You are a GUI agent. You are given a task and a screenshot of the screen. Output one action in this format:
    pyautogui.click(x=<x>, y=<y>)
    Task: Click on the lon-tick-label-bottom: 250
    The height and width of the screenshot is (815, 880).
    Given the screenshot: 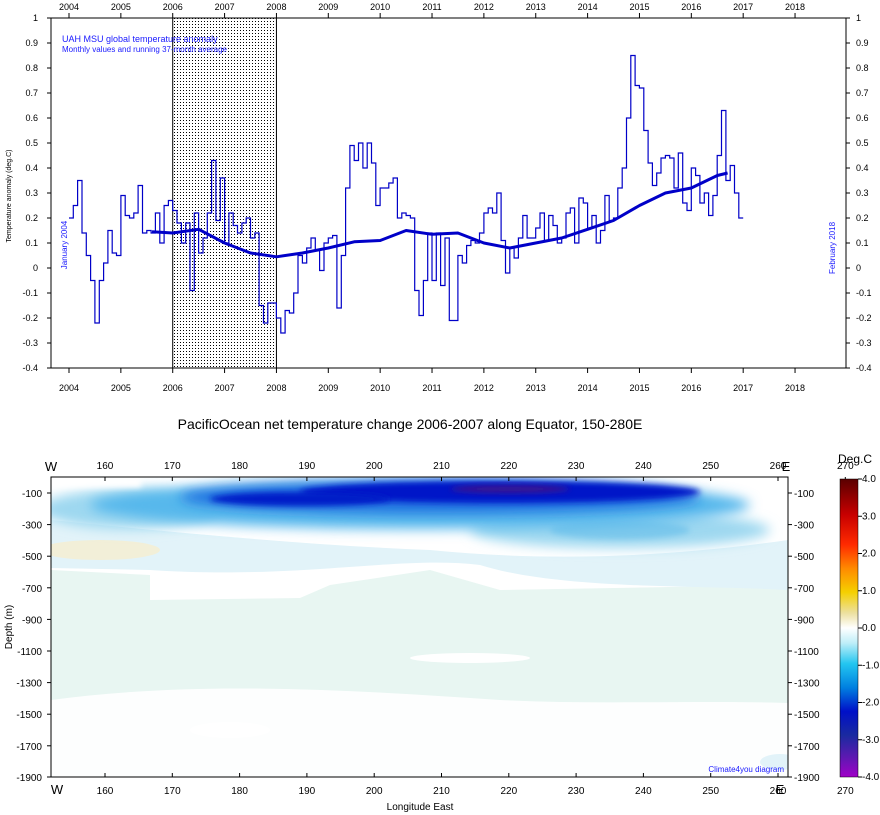 What is the action you would take?
    pyautogui.click(x=710, y=791)
    